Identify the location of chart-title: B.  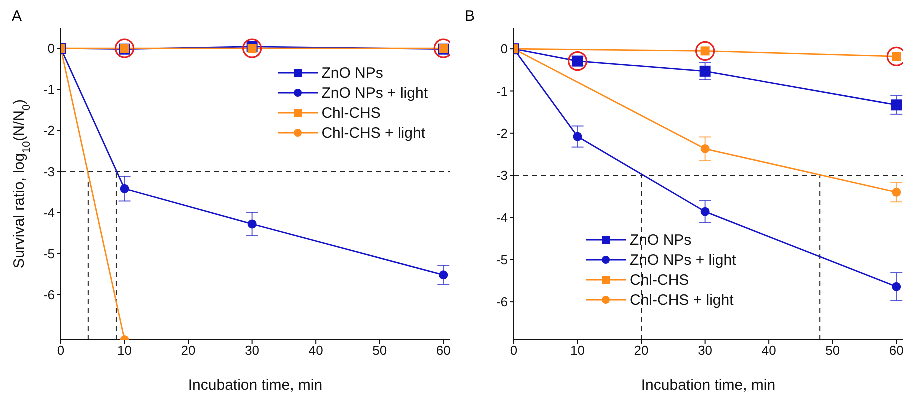
(470, 16).